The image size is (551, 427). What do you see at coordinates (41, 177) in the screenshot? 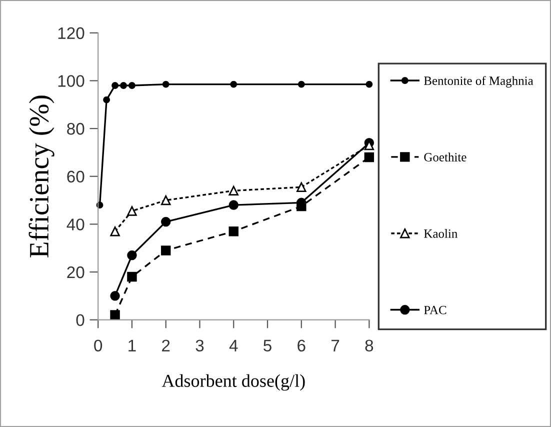
I see `y-axis-title: Efficiency (%)` at bounding box center [41, 177].